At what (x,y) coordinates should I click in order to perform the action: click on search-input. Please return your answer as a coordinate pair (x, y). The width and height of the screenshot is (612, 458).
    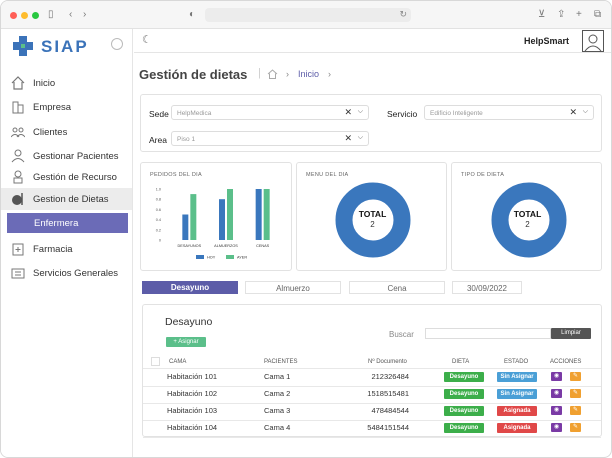
    Looking at the image, I should click on (488, 333).